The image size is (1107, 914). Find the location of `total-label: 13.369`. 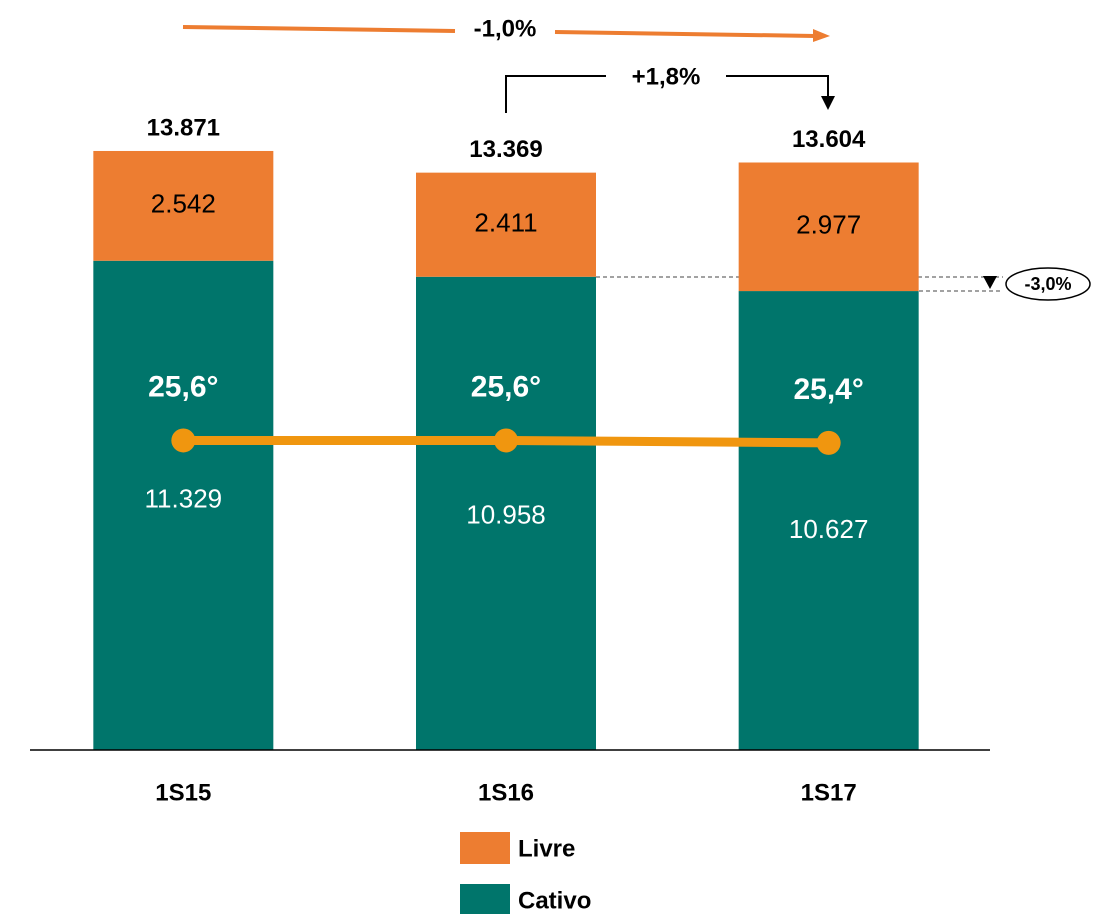

total-label: 13.369 is located at coordinates (505, 149).